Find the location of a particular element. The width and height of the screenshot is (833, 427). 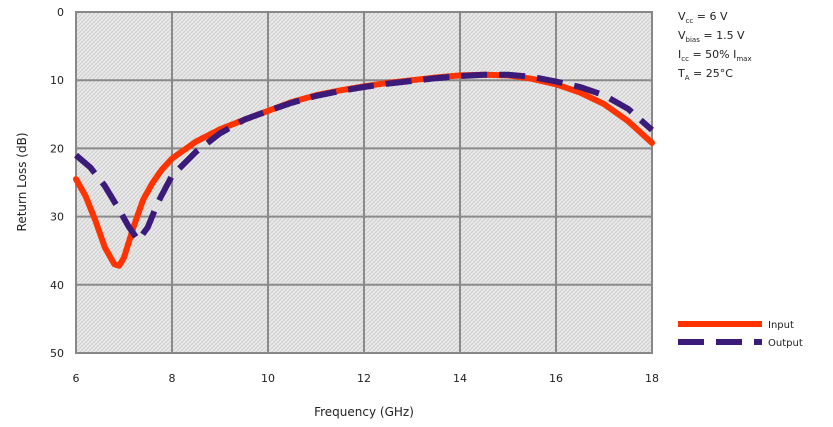

x-tick-label: 10 is located at coordinates (268, 378).